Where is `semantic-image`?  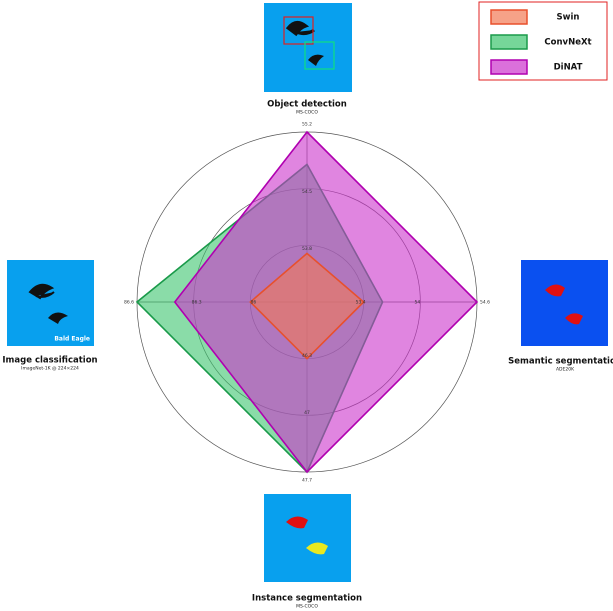
semantic-image is located at coordinates (564, 303).